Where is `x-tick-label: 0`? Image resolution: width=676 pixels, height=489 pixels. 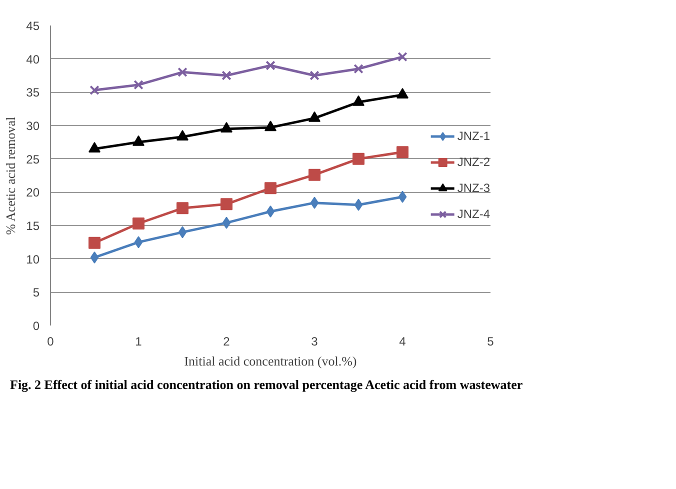 x-tick-label: 0 is located at coordinates (50, 341).